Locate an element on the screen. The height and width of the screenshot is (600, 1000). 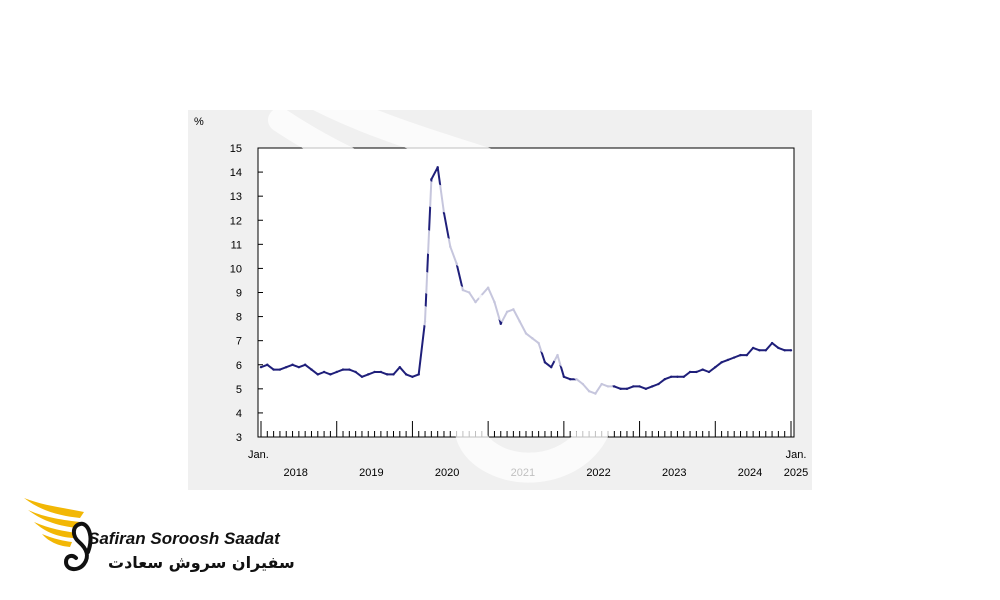
y-tick-label: 12 is located at coordinates (236, 221).